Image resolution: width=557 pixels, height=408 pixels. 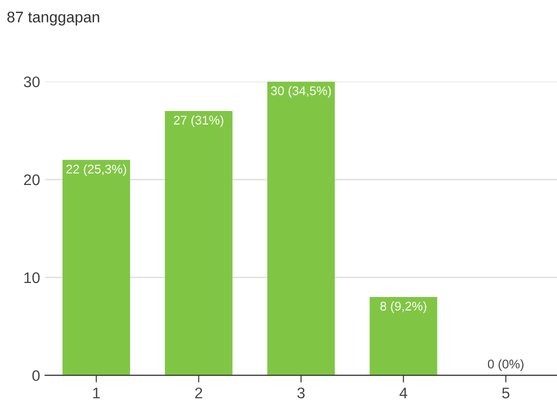 What do you see at coordinates (506, 393) in the screenshot?
I see `x-tick-label: 5` at bounding box center [506, 393].